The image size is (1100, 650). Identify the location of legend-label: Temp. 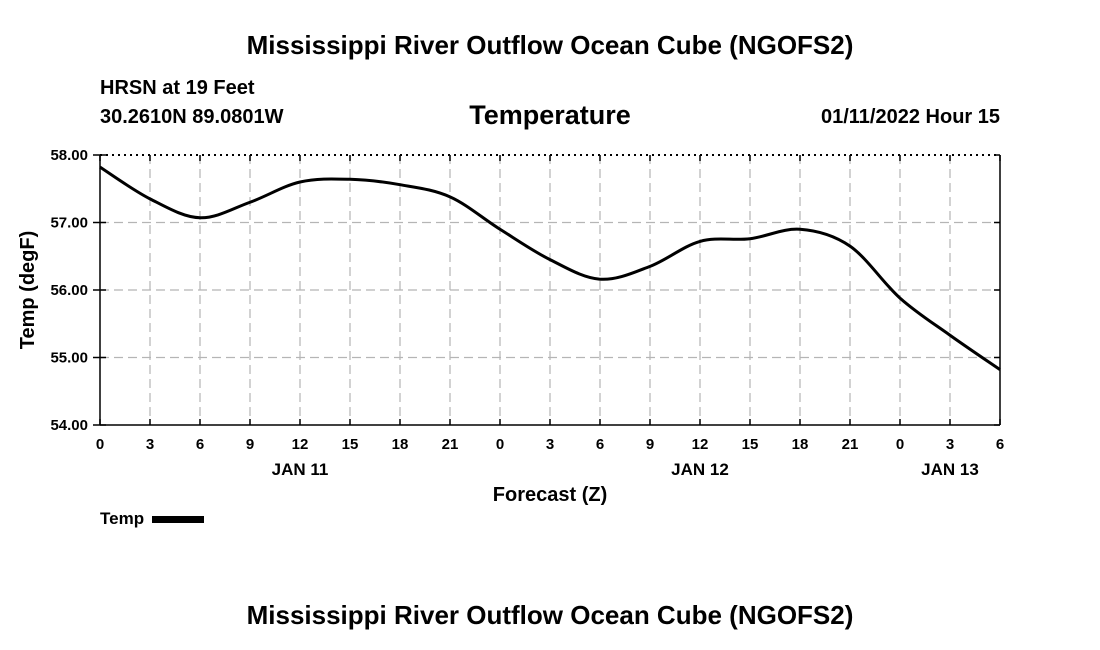
(122, 518).